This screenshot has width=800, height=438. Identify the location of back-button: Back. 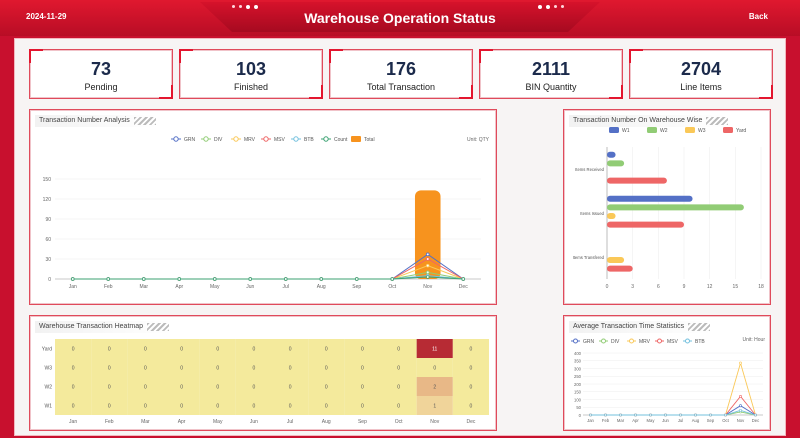
(758, 16).